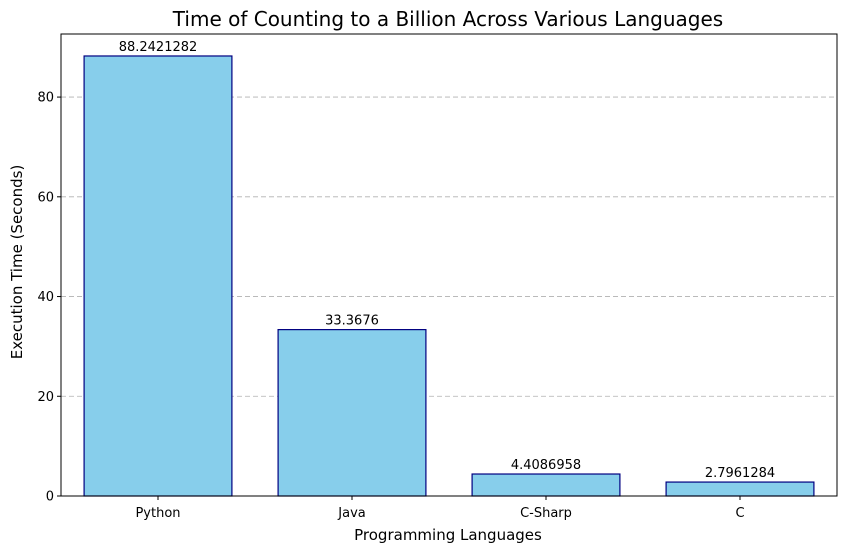 The height and width of the screenshot is (553, 845). I want to click on y-tick-label: 40, so click(45, 297).